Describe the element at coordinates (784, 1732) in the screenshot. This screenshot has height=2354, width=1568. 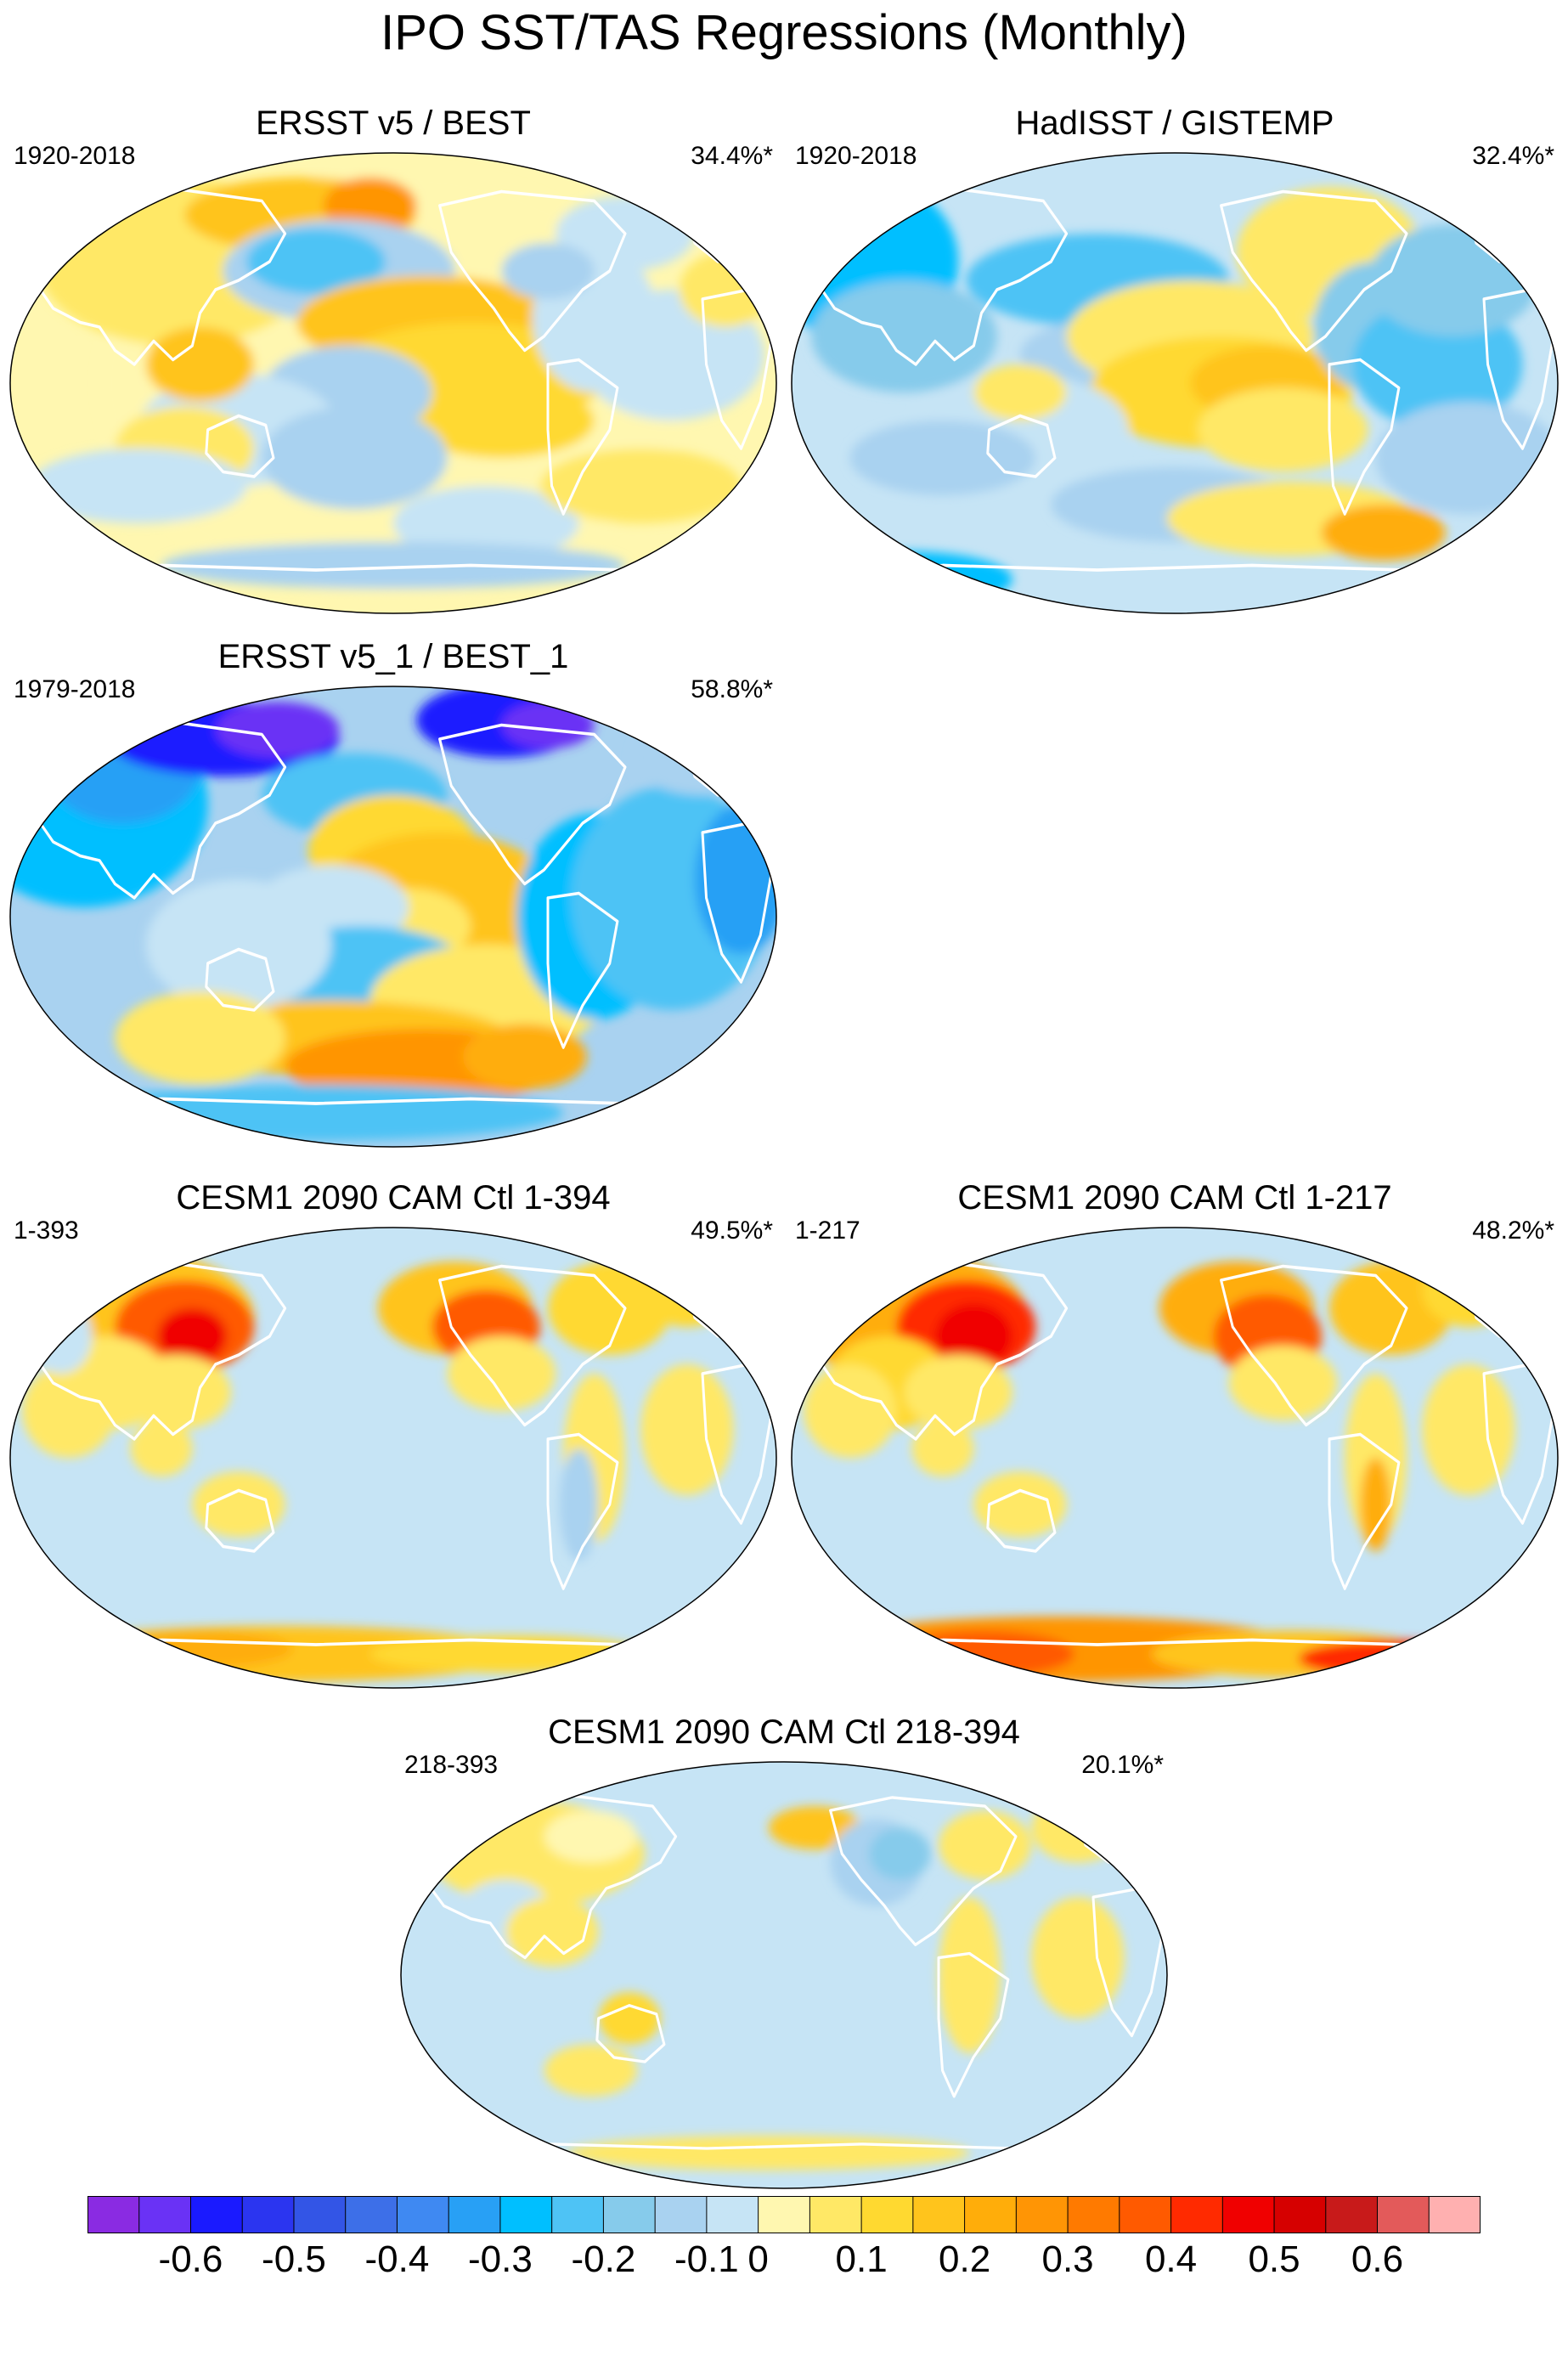
I see `panel-title: CESM1 2090 CAM Ctl 218-394` at that location.